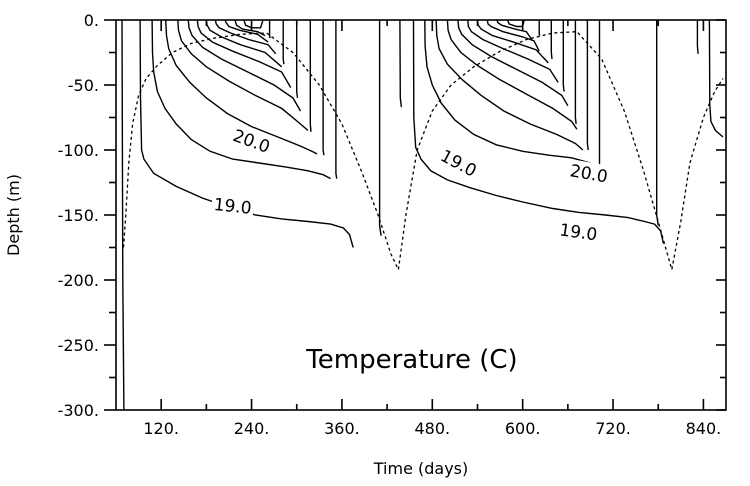 The width and height of the screenshot is (750, 486). What do you see at coordinates (13, 215) in the screenshot?
I see `y-axis-title: Depth (m)` at bounding box center [13, 215].